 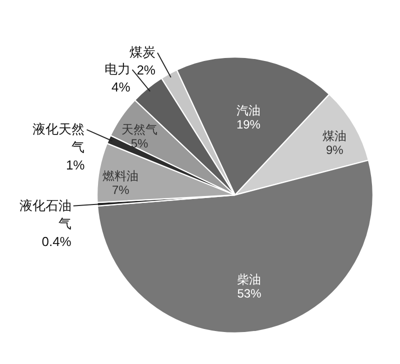 I want to click on slice-label: 柴油, so click(x=249, y=279).